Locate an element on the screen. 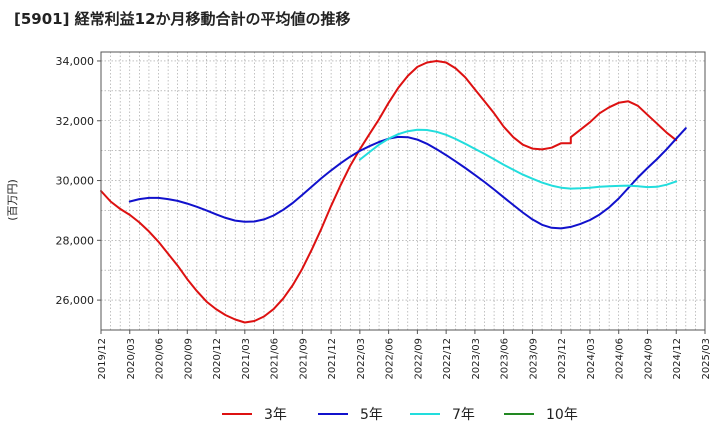 This screenshot has width=720, height=440. series-line-7年 is located at coordinates (518, 159).